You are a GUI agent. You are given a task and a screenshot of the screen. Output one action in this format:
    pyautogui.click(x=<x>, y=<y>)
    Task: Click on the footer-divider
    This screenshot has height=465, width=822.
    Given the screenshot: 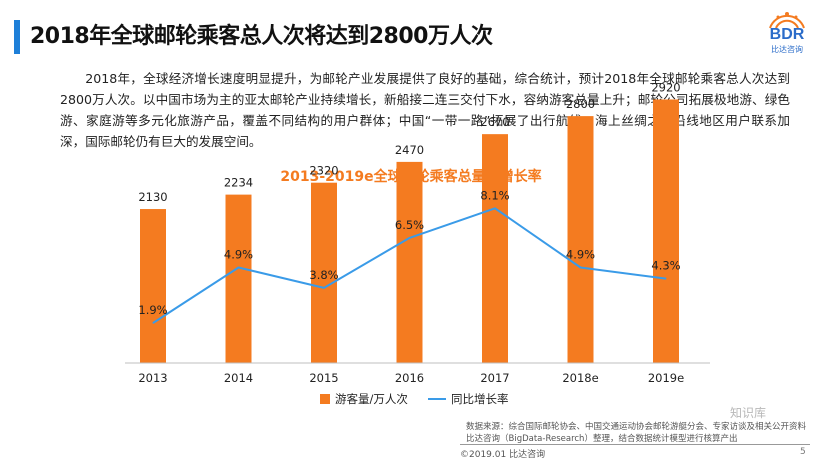 What is the action you would take?
    pyautogui.click(x=635, y=444)
    